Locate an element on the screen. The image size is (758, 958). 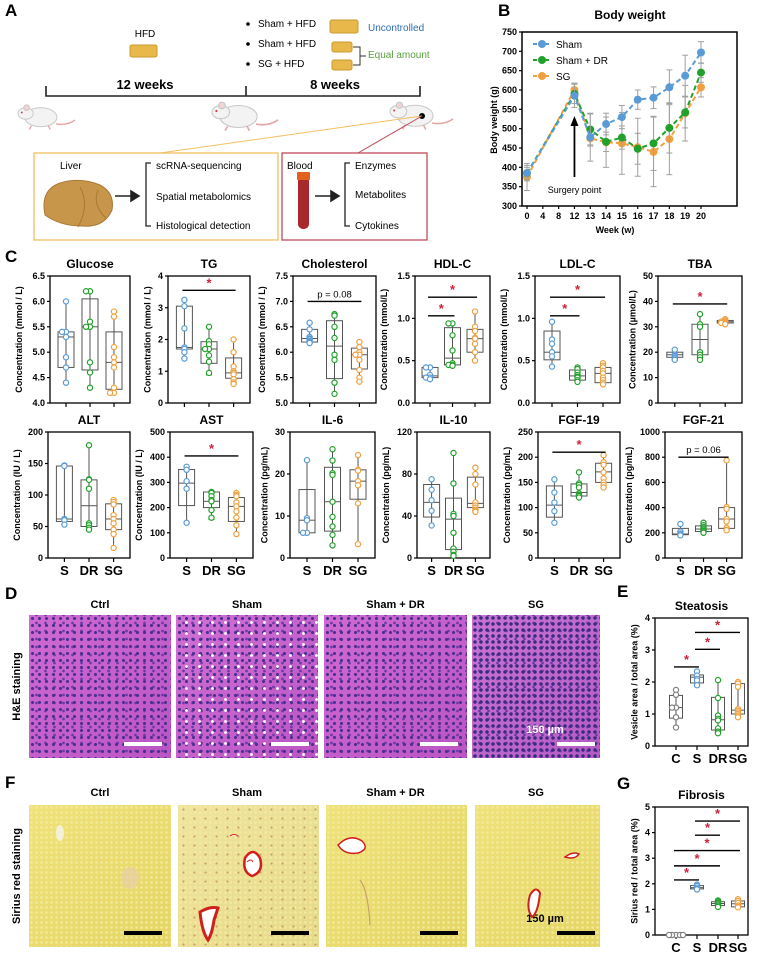
series-line-DR is located at coordinates (614, 123).